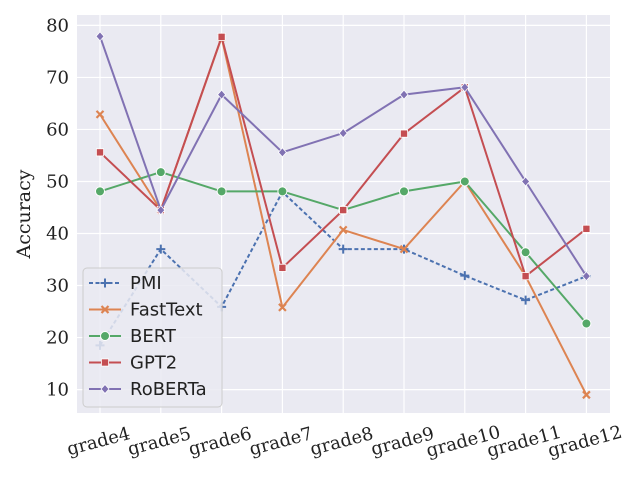 This screenshot has height=480, width=640. I want to click on legend-label-roberta: RoBERTa, so click(168, 389).